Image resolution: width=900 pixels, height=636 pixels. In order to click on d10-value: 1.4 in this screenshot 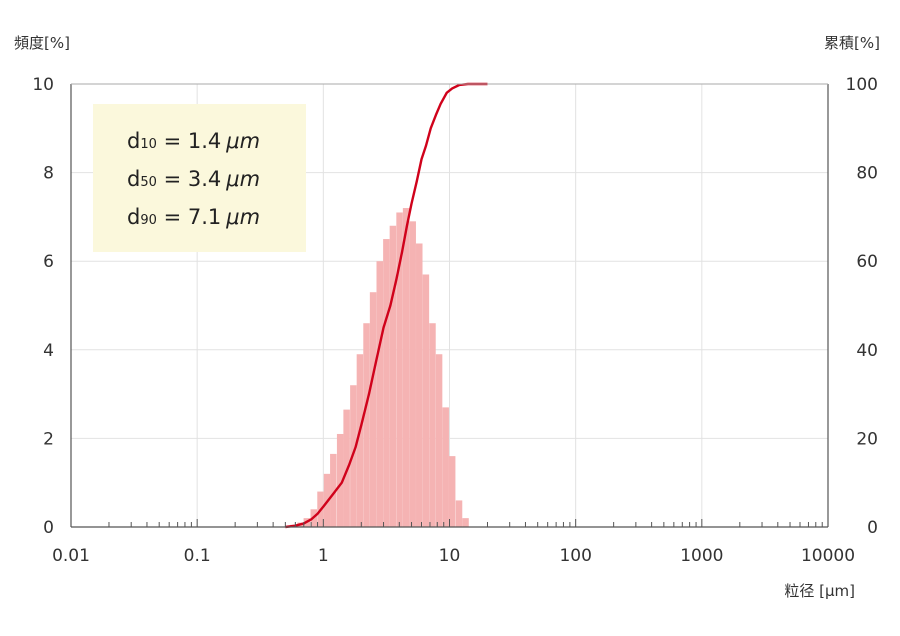, I will do `click(204, 141)`.